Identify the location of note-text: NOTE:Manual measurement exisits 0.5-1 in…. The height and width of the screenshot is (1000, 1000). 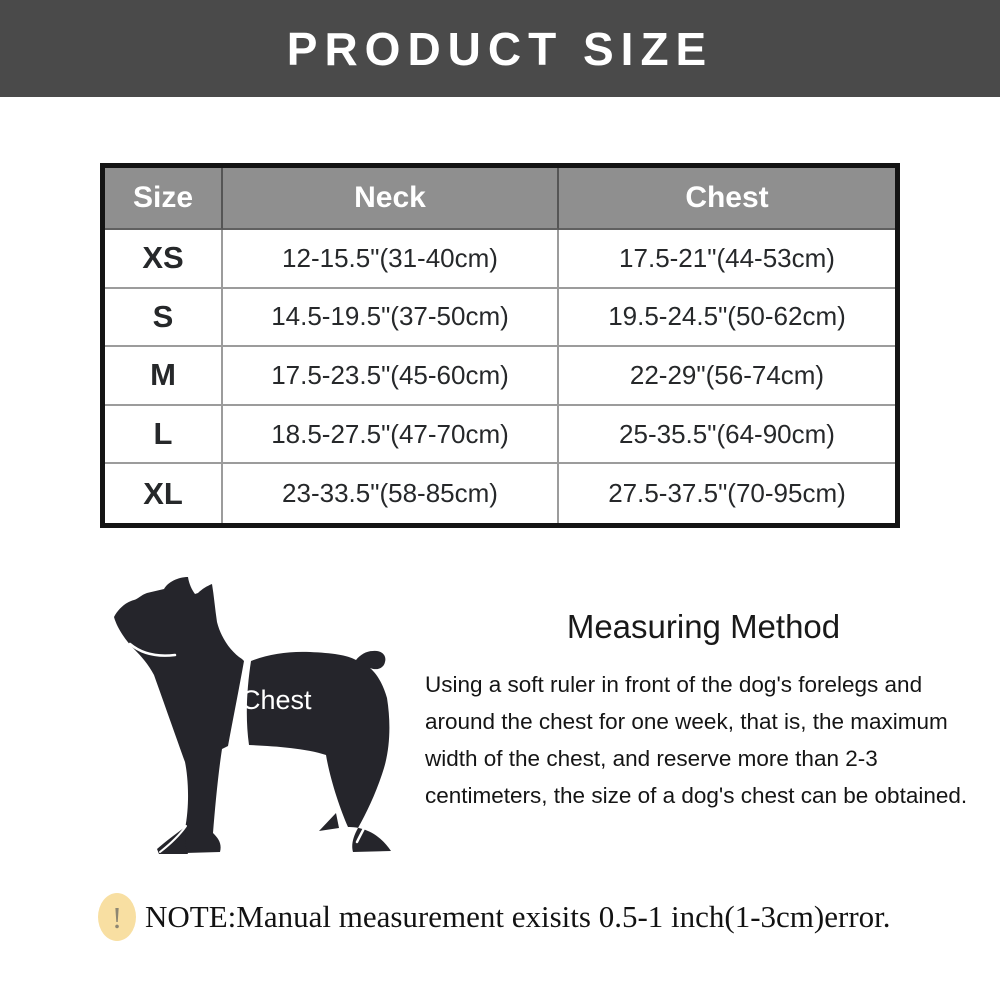
(518, 916).